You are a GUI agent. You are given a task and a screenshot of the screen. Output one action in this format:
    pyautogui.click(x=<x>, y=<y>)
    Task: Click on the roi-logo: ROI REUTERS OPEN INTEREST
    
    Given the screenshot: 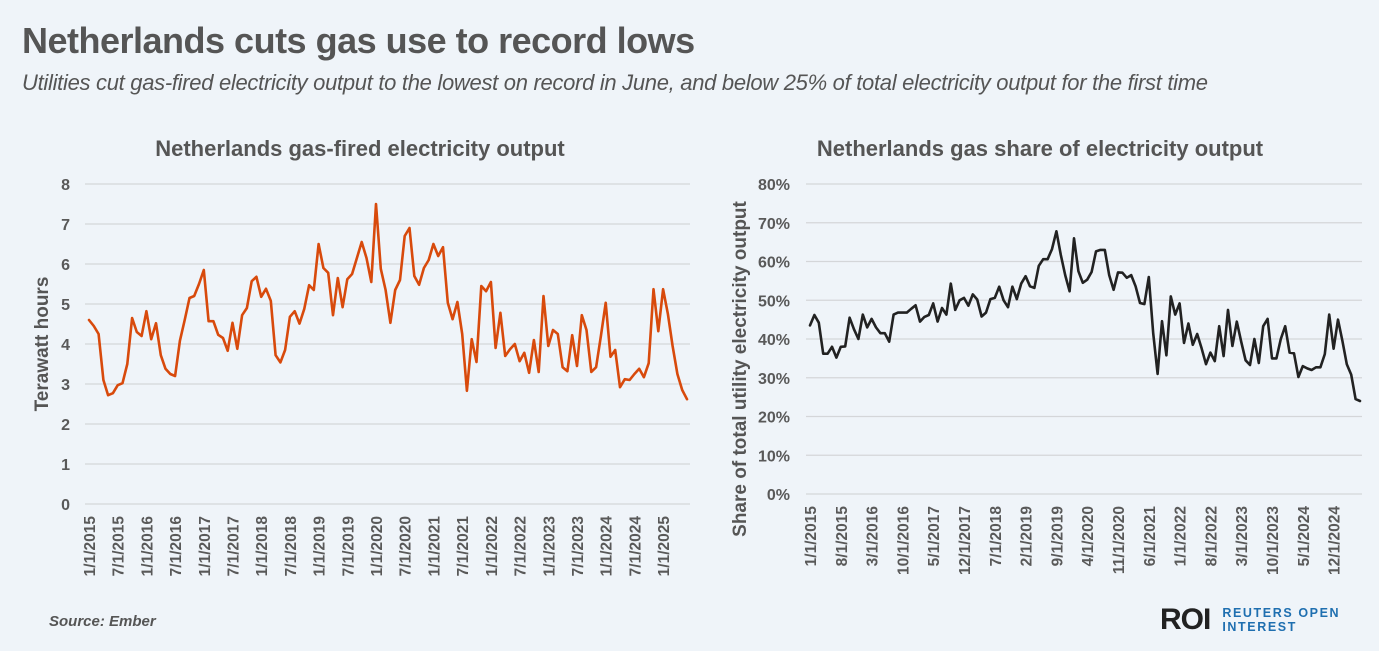 What is the action you would take?
    pyautogui.click(x=1250, y=620)
    